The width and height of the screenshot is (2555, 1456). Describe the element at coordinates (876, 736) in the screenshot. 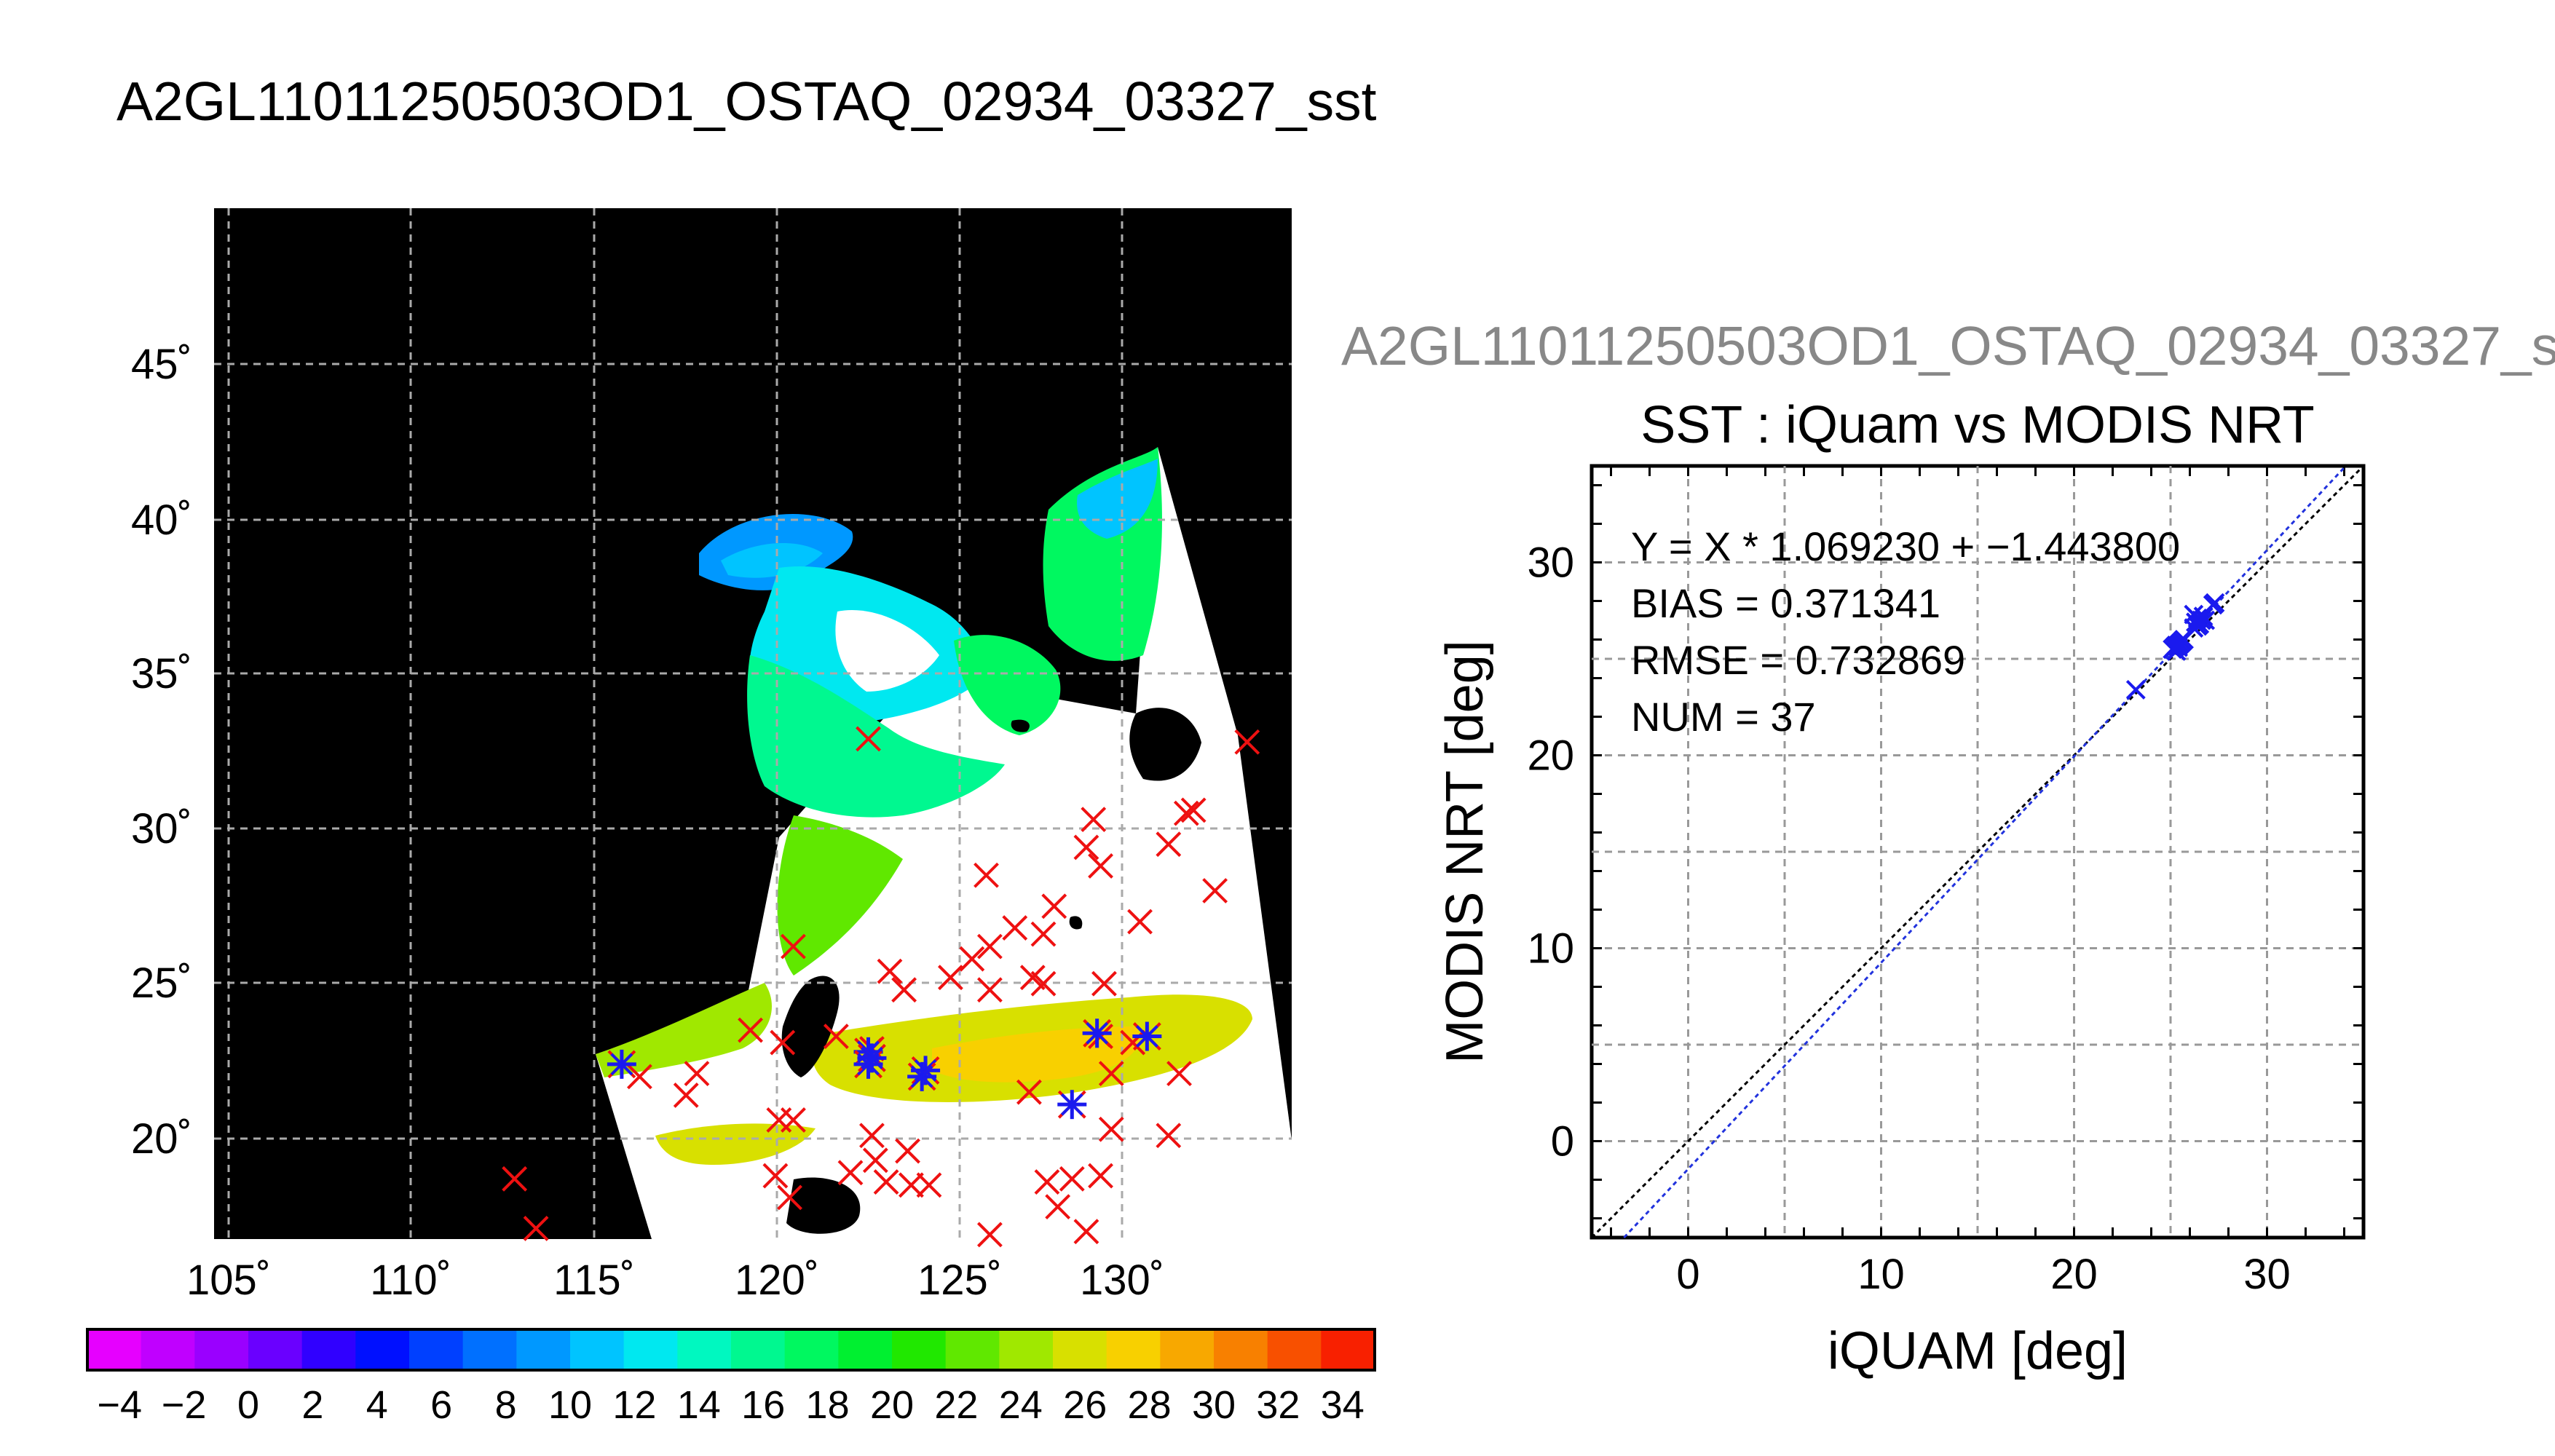

I see `sst-jiangsu-coast` at that location.